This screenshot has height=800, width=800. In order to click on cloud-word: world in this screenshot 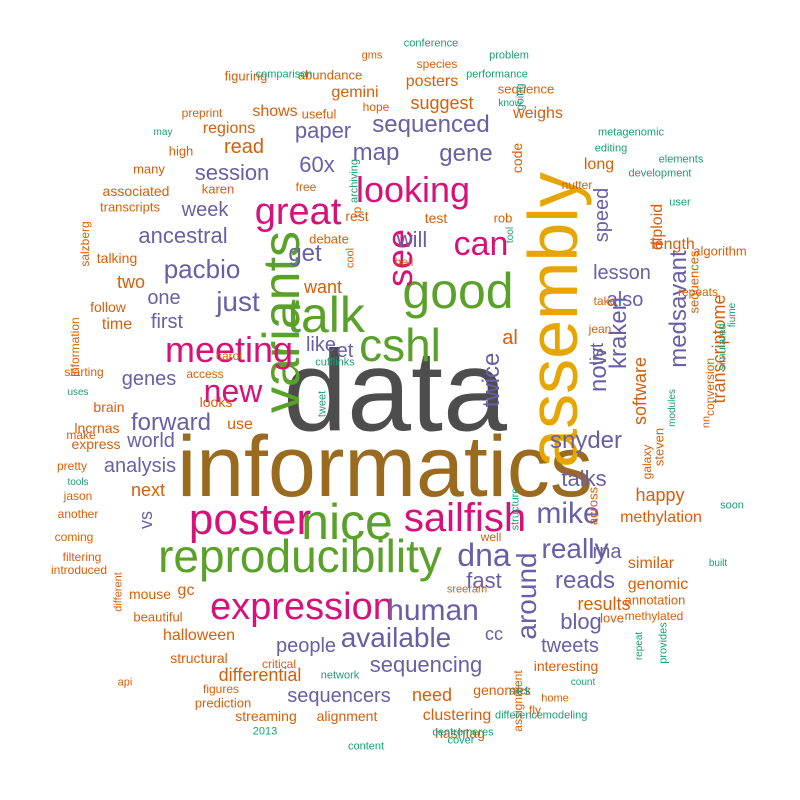, I will do `click(151, 441)`.